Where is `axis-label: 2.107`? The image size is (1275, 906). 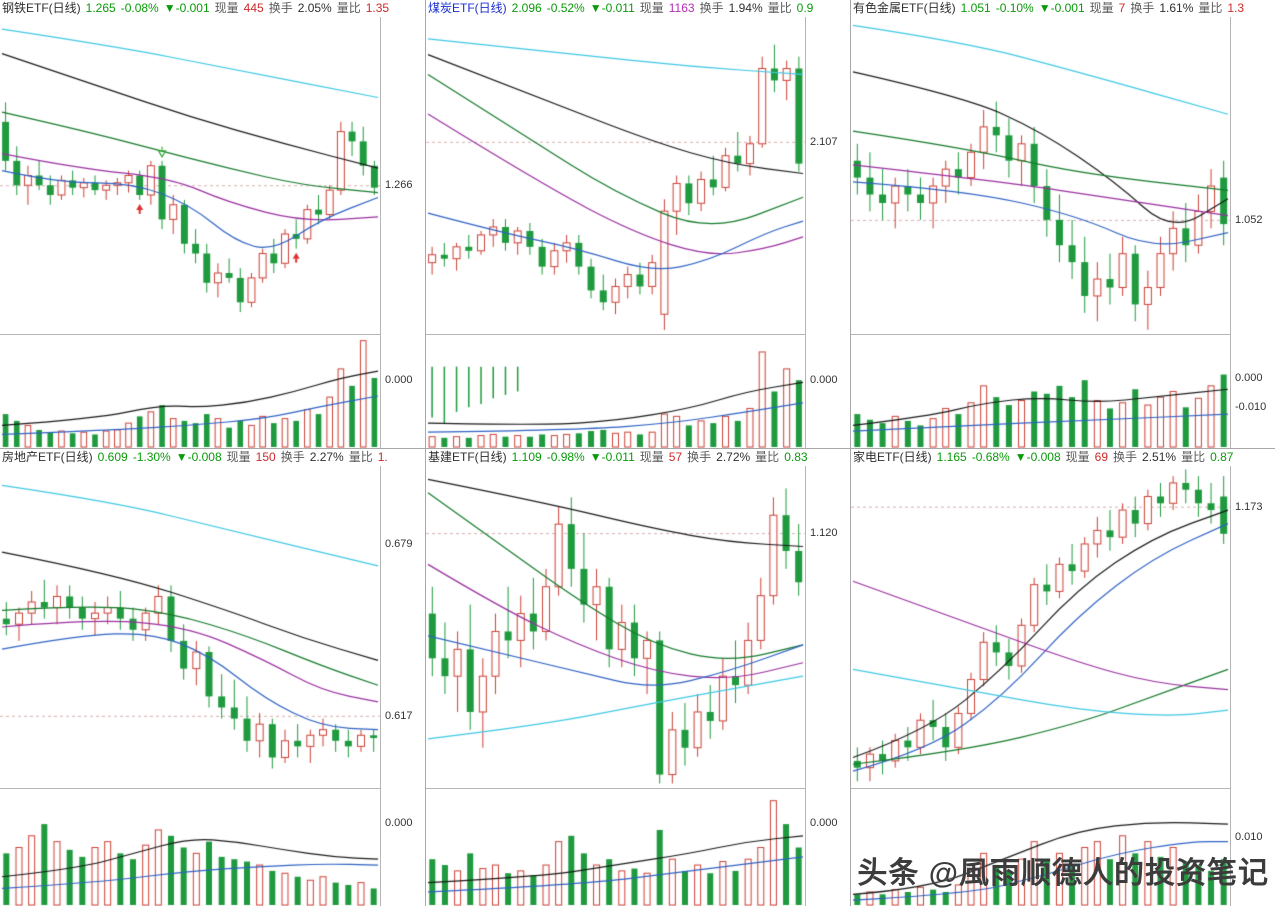 axis-label: 2.107 is located at coordinates (824, 141).